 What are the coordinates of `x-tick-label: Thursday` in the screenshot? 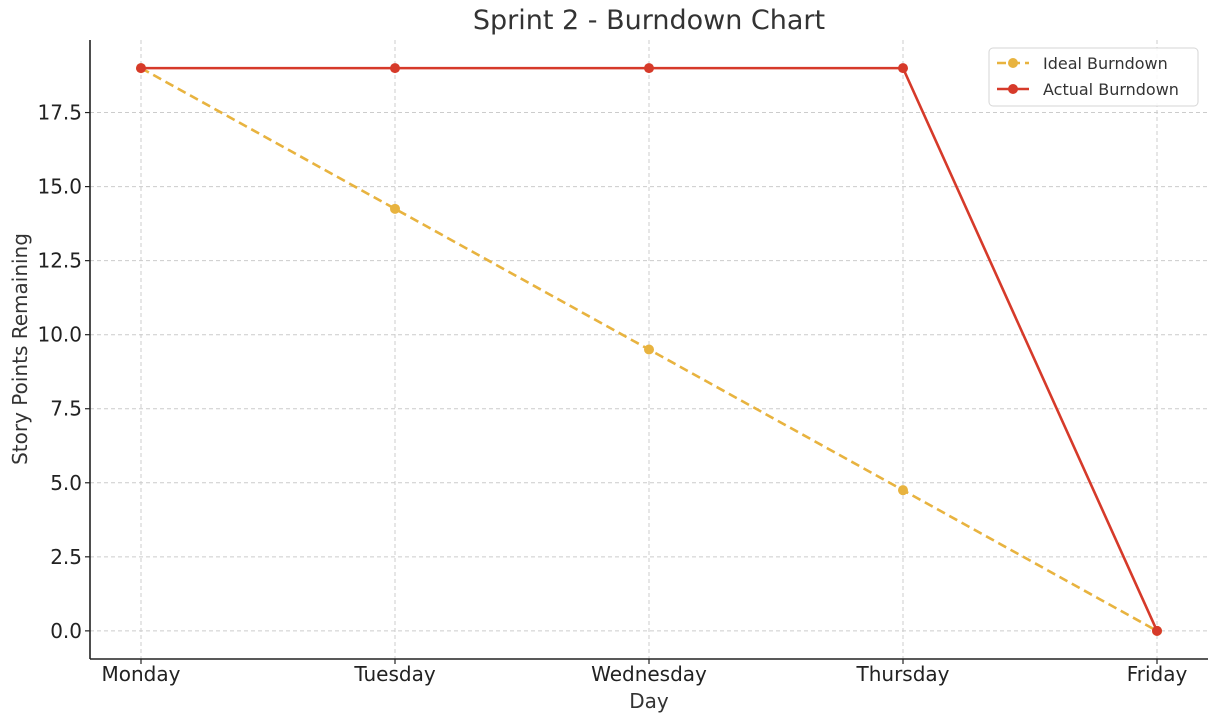 It's located at (903, 674).